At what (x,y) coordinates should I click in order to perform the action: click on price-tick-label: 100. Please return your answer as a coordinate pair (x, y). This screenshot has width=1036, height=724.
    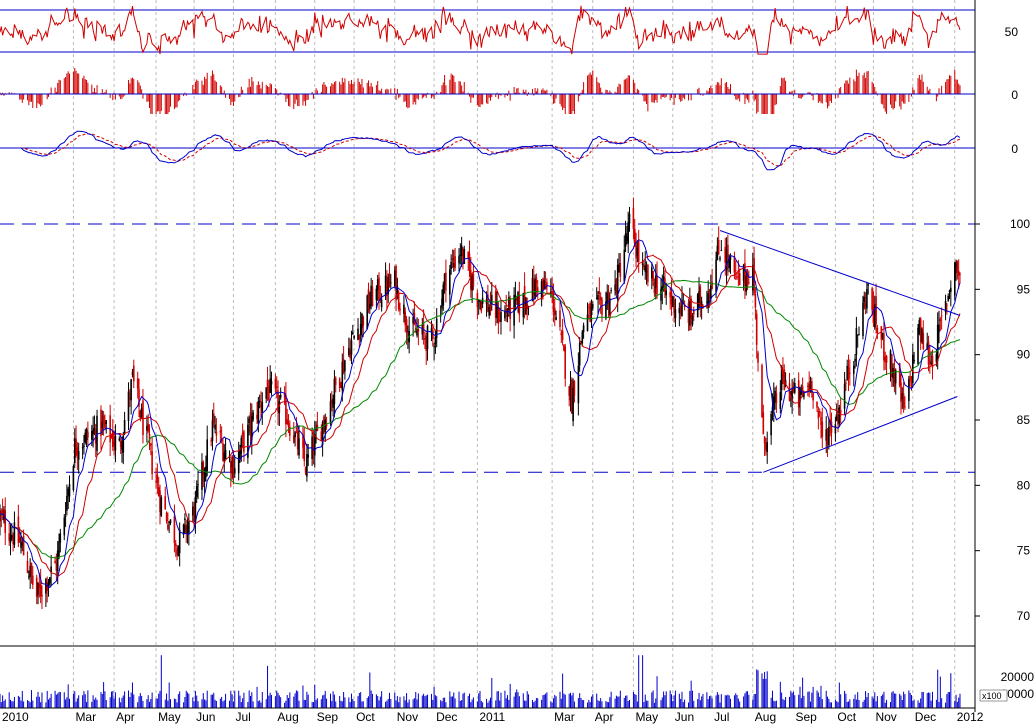
    Looking at the image, I should click on (1020, 224).